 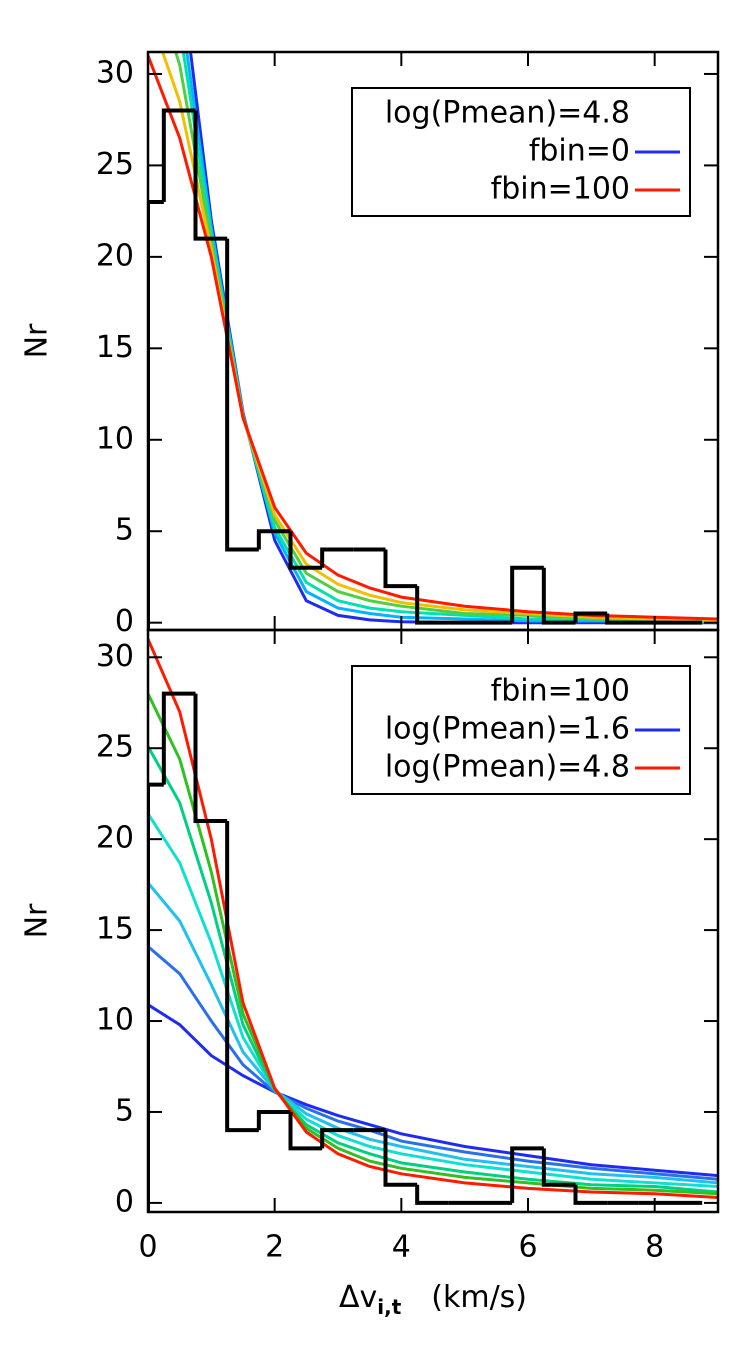 What do you see at coordinates (507, 113) in the screenshot?
I see `legend-title: log(Pmean)=4.8` at bounding box center [507, 113].